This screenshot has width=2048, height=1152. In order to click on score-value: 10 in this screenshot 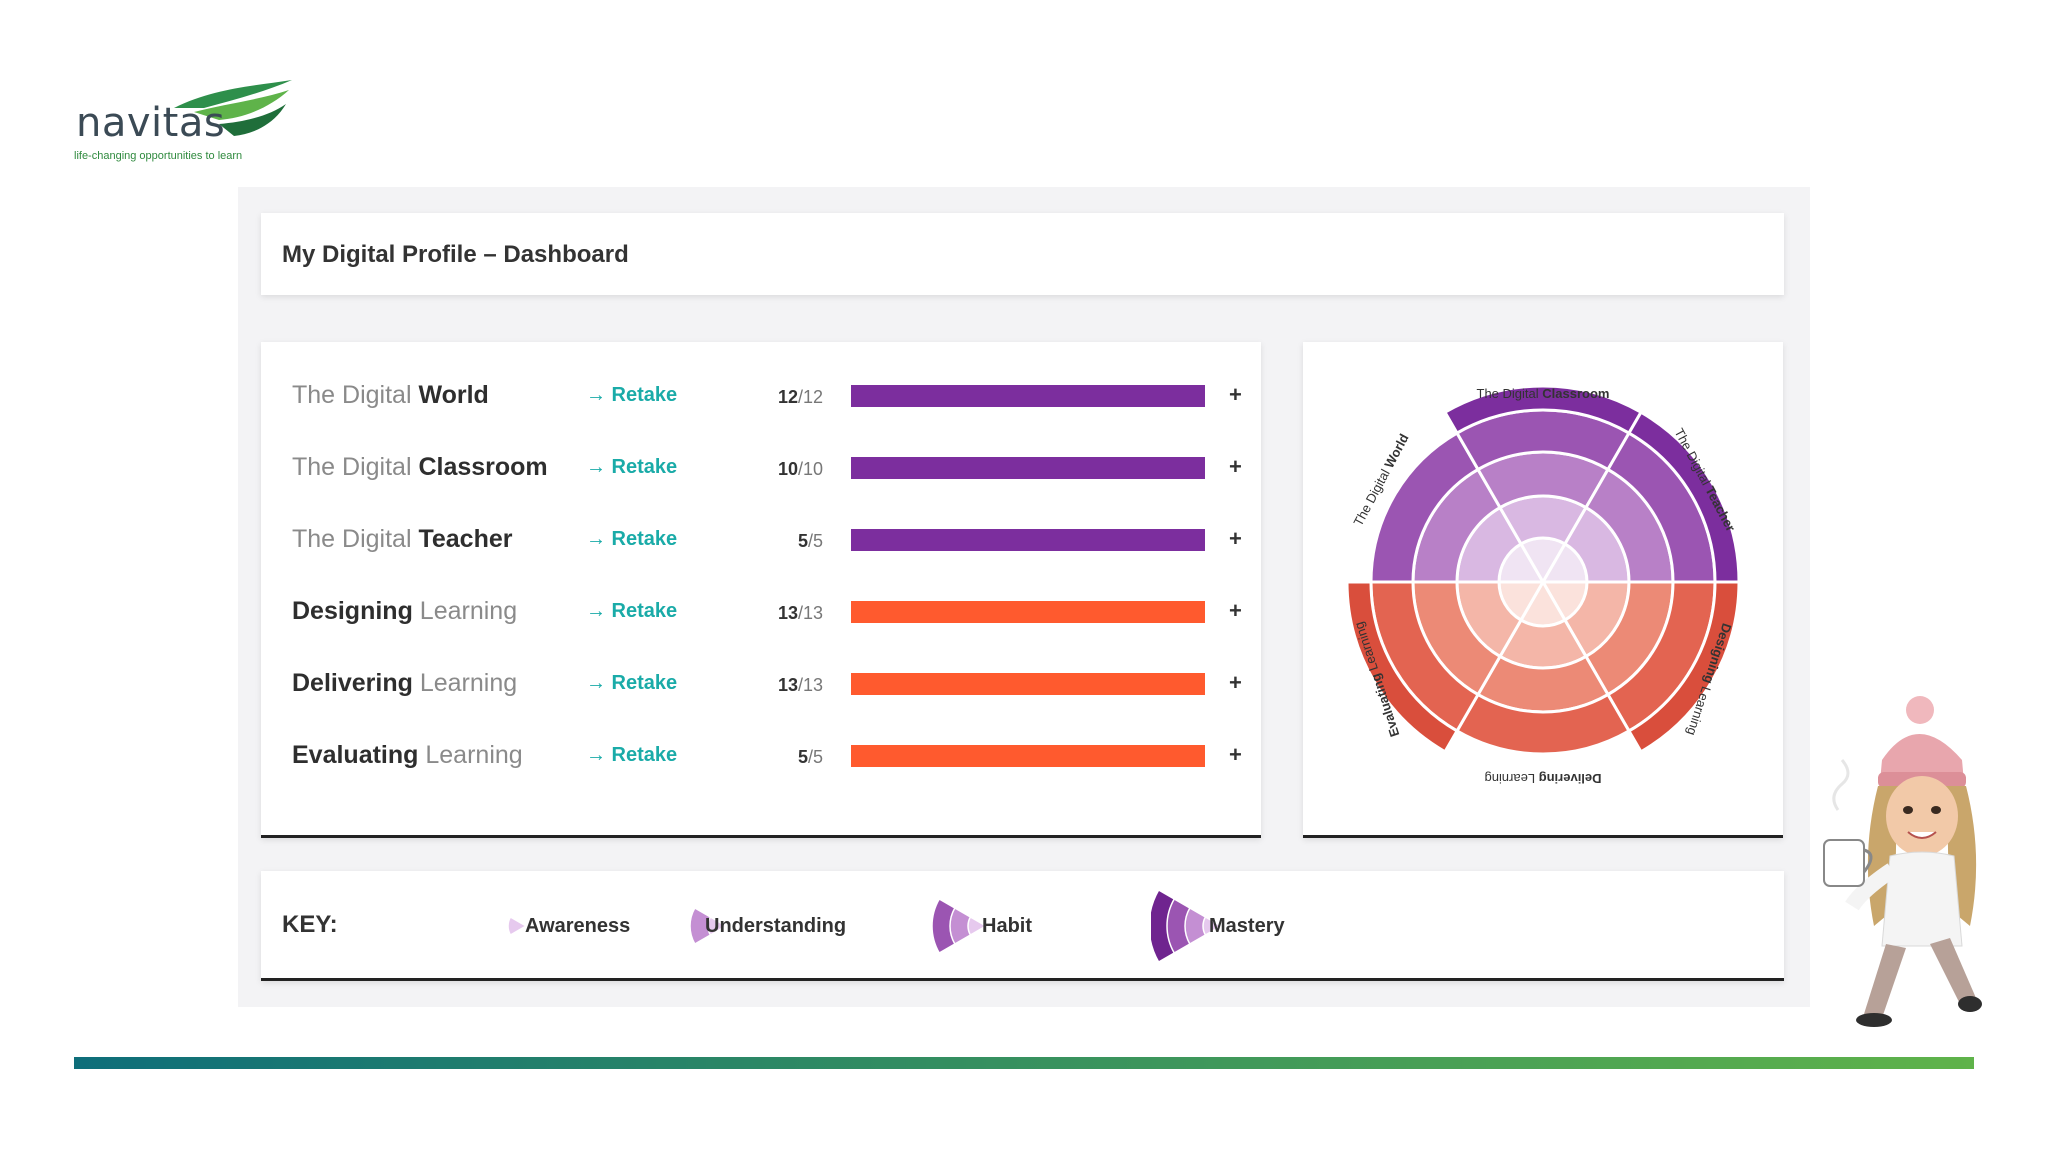, I will do `click(787, 469)`.